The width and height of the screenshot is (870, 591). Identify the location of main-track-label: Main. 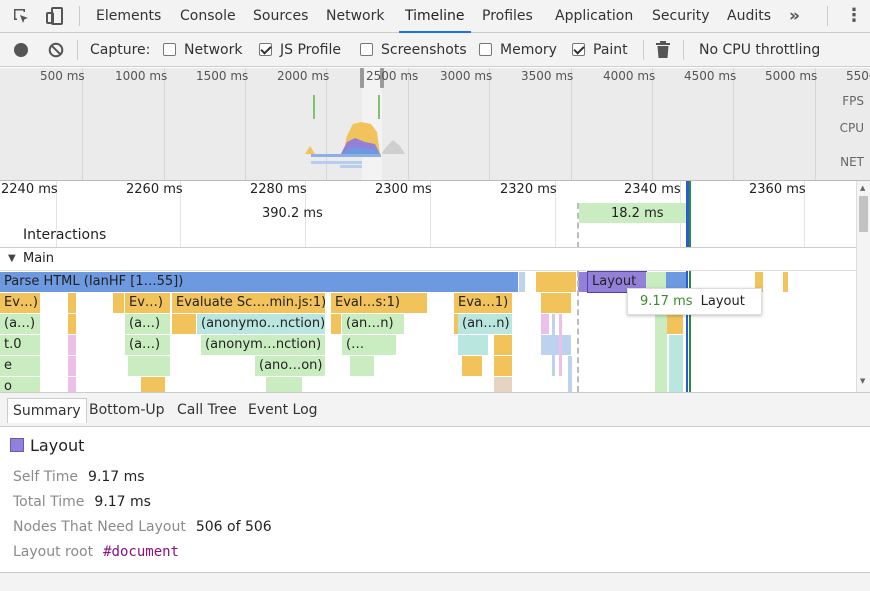
(39, 258).